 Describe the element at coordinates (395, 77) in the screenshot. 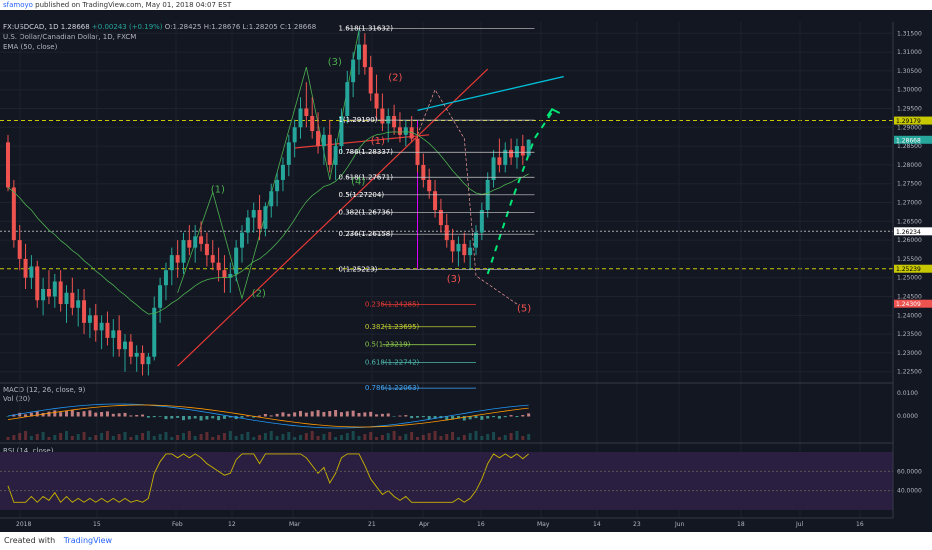

I see `wave-label-red: (2)` at that location.